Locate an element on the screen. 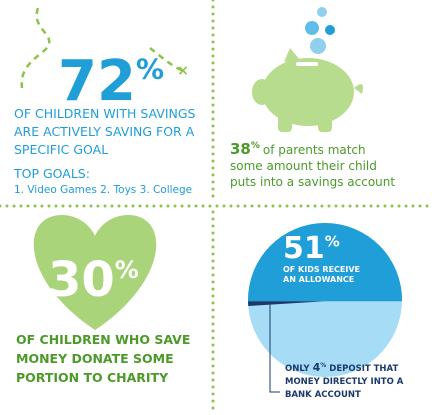 The width and height of the screenshot is (432, 415). stat-value: 72% is located at coordinates (111, 81).